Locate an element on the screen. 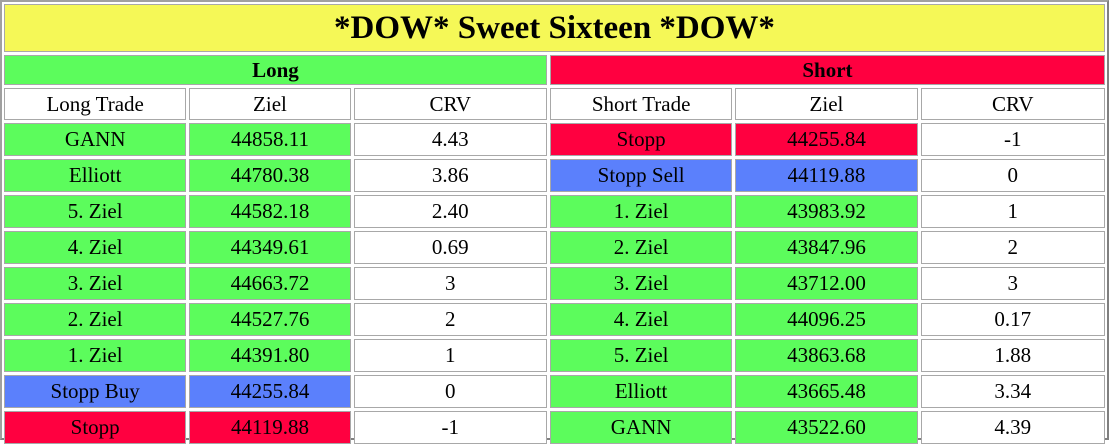  long-trade-cell: 1. Ziel is located at coordinates (95, 355).